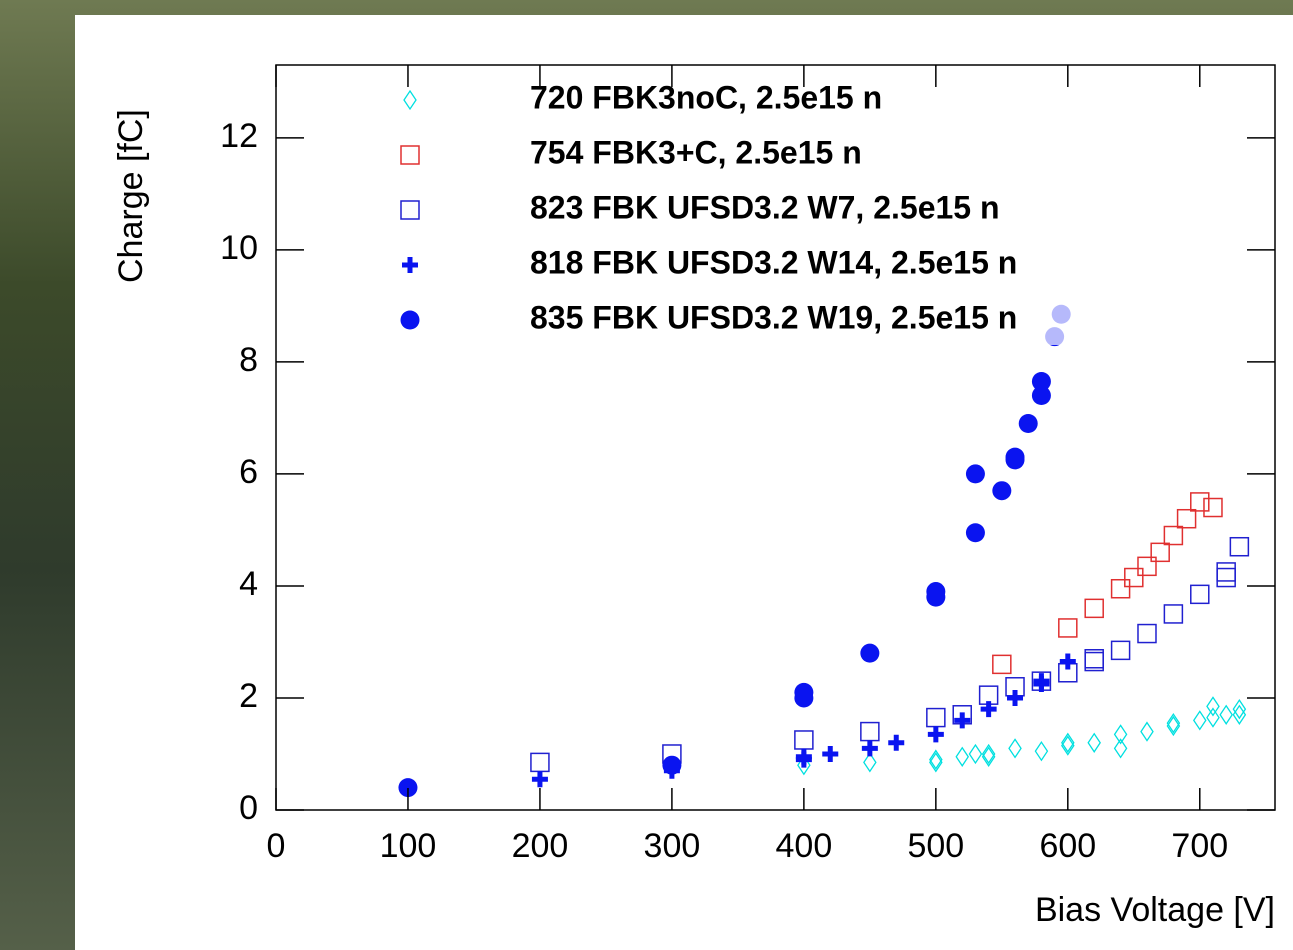  I want to click on y-tick-label: 6, so click(248, 472).